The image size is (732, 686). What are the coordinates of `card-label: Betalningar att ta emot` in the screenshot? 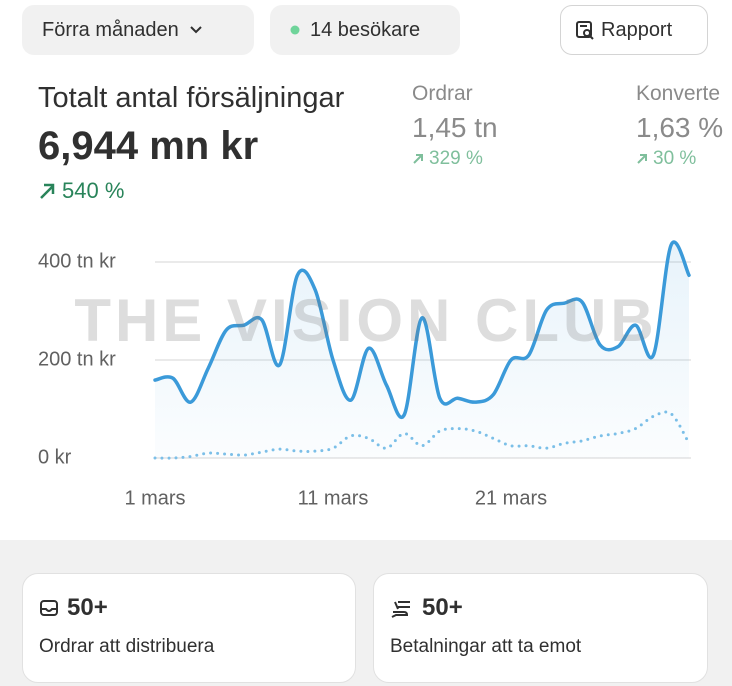 It's located at (486, 646).